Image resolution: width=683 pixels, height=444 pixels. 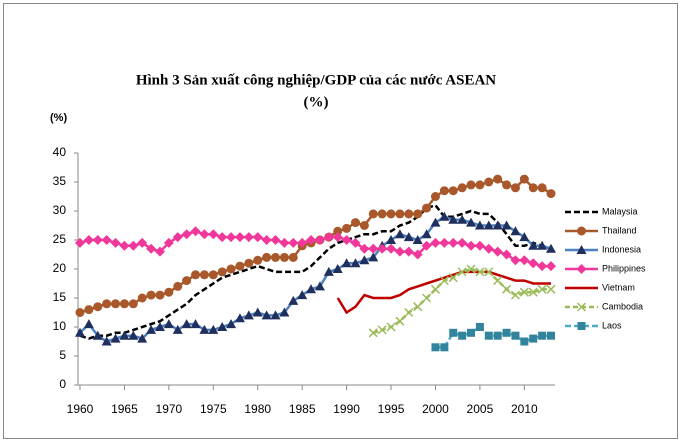 What do you see at coordinates (60, 152) in the screenshot?
I see `y-tick-label: 40` at bounding box center [60, 152].